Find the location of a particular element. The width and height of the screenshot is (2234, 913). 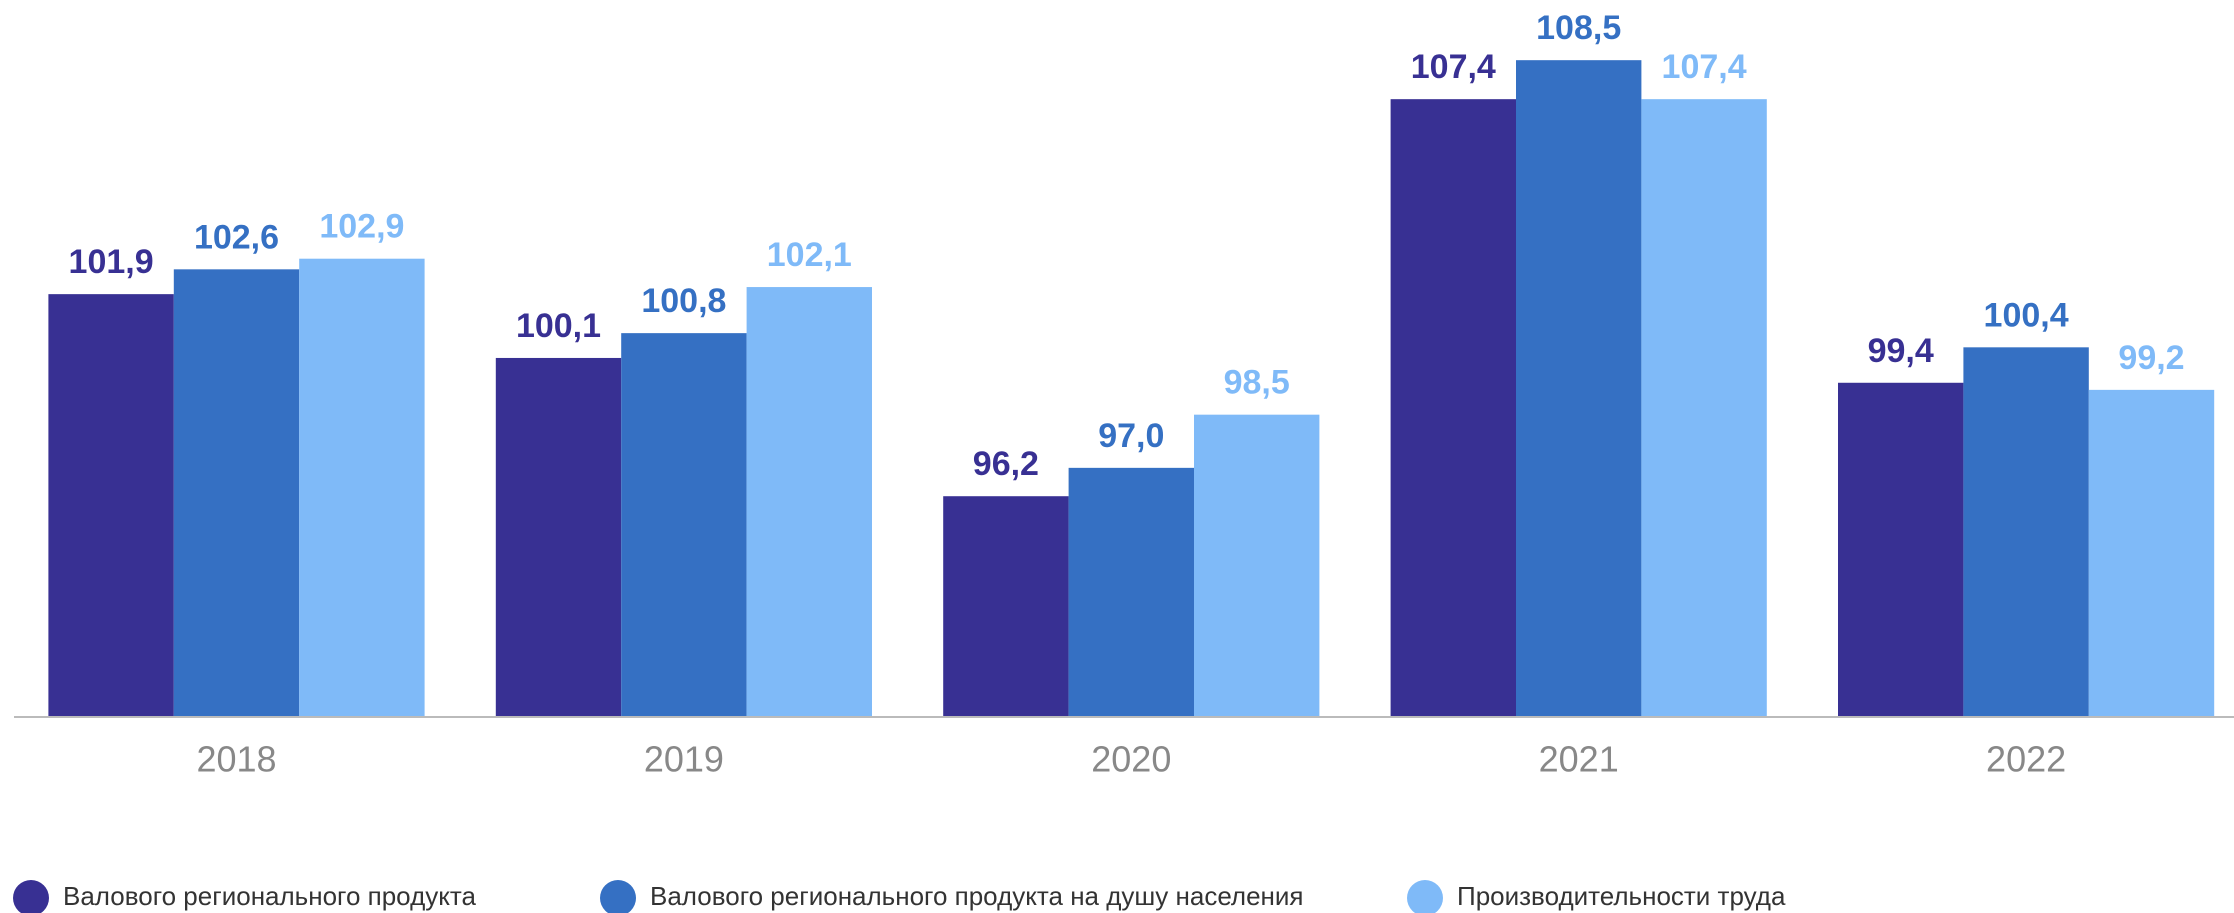

data-label: 100,8 is located at coordinates (683, 301).